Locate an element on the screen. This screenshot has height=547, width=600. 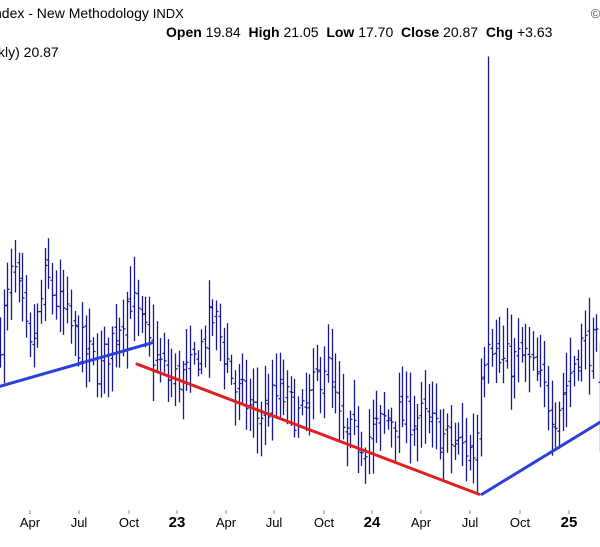
low-value: 17.70 is located at coordinates (375, 32).